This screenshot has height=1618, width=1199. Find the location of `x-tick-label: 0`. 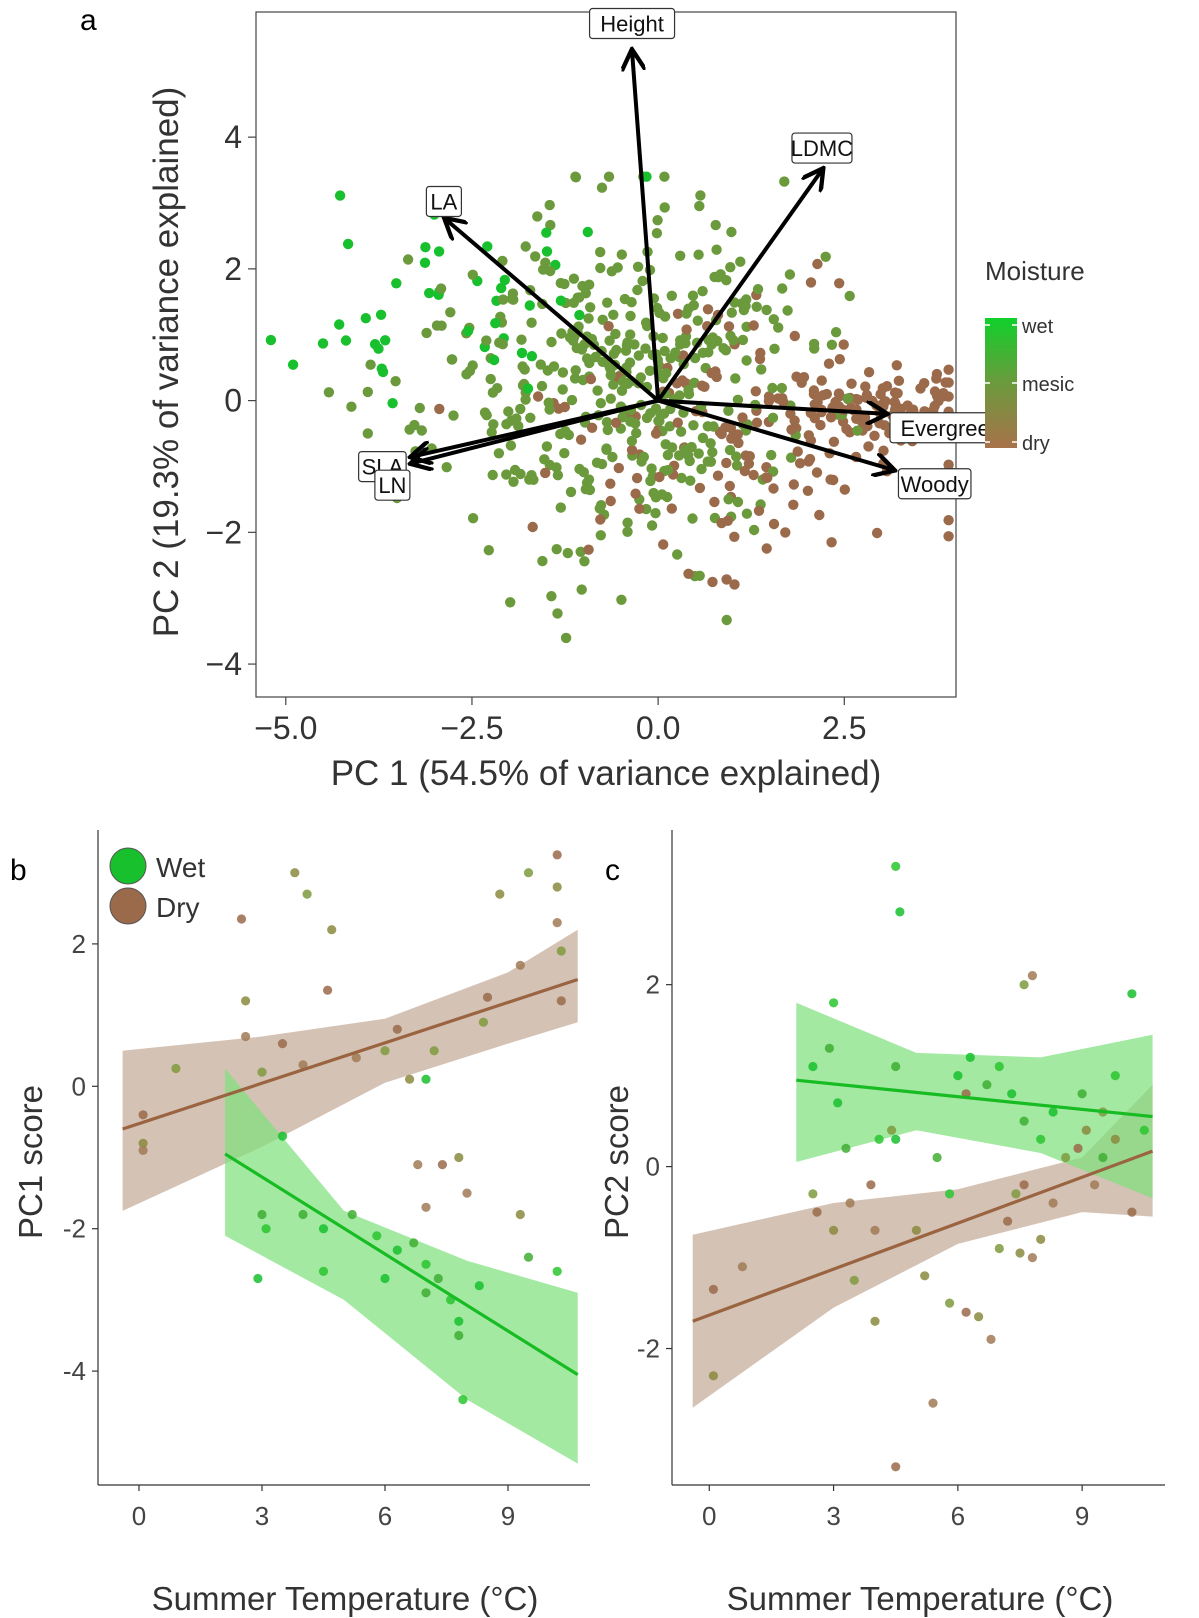

x-tick-label: 0 is located at coordinates (709, 1516).